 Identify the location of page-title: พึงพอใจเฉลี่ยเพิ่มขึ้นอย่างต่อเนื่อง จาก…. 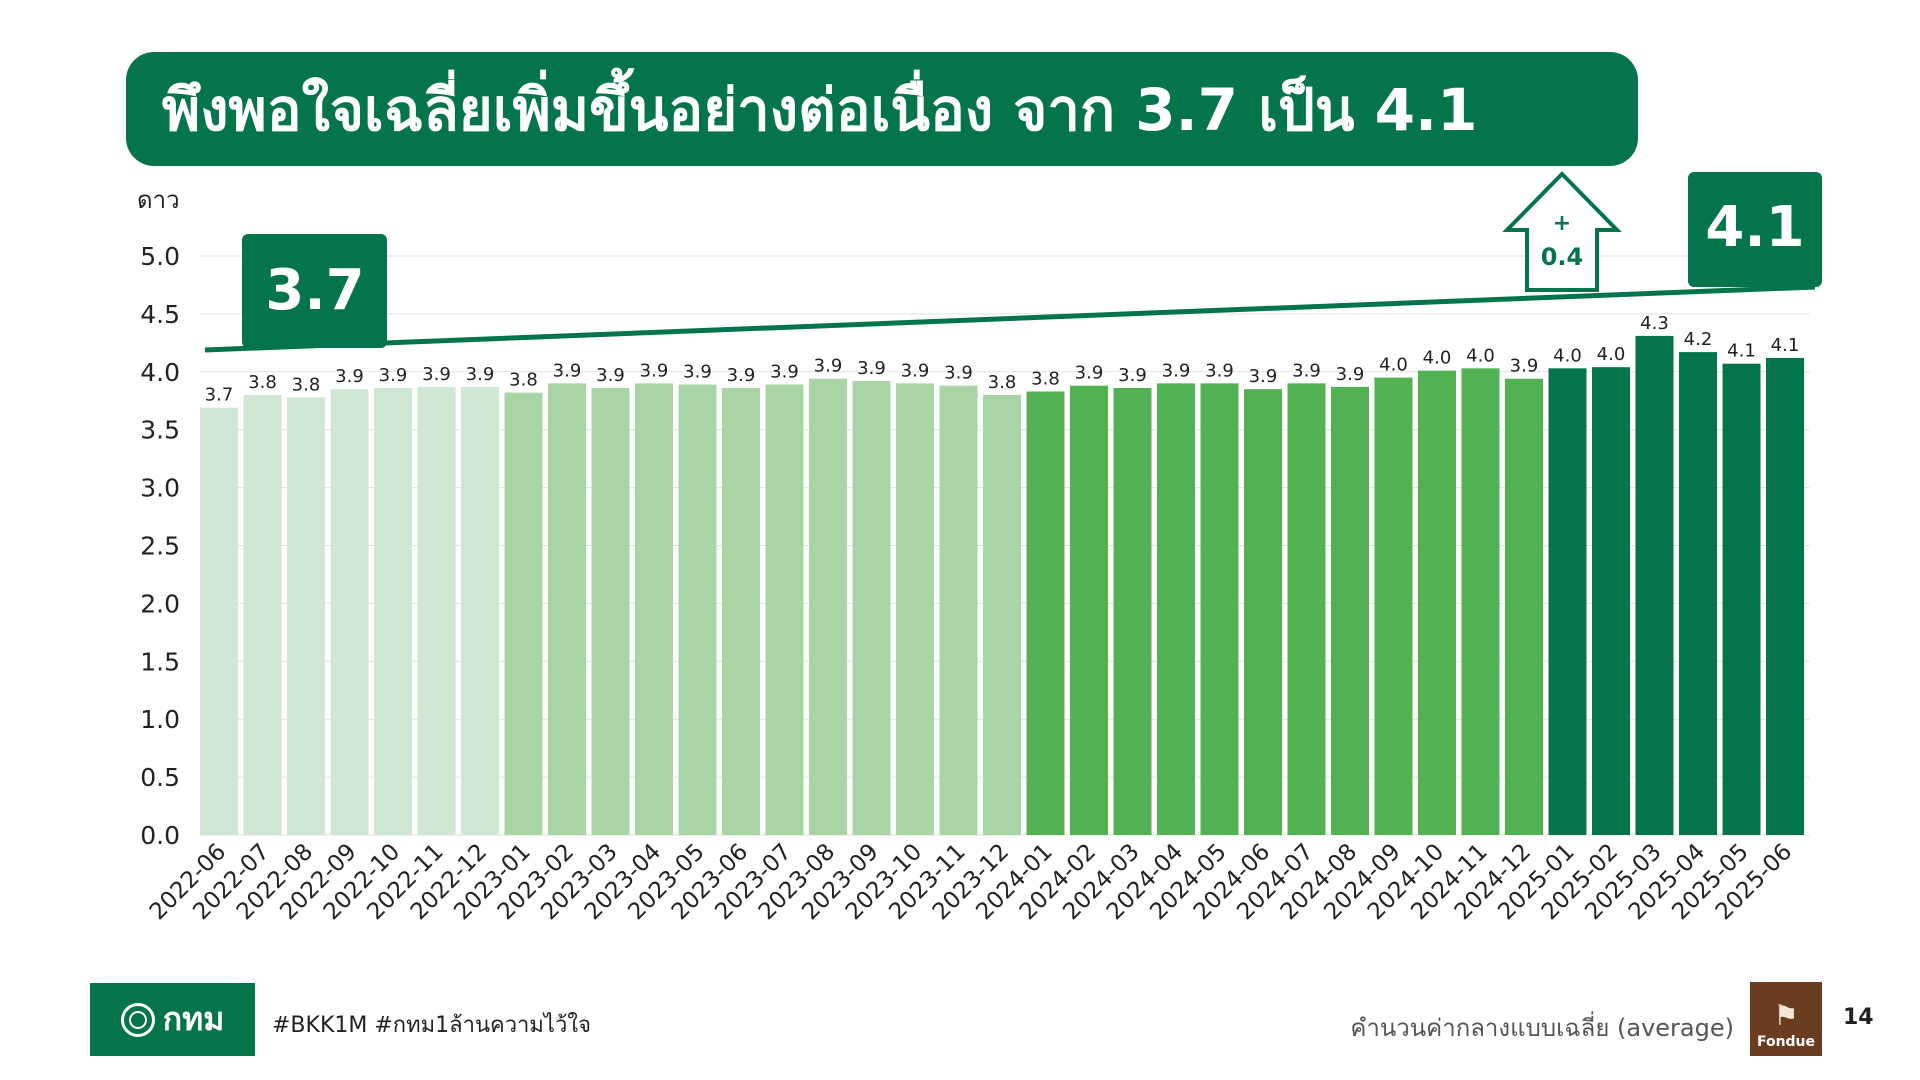
(820, 109).